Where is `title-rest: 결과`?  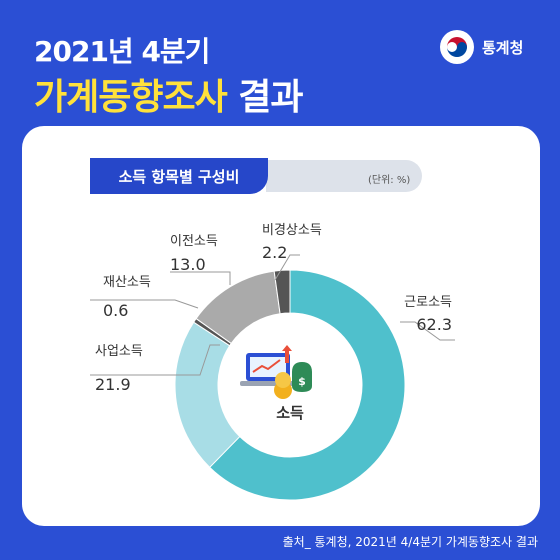 title-rest: 결과 is located at coordinates (270, 97).